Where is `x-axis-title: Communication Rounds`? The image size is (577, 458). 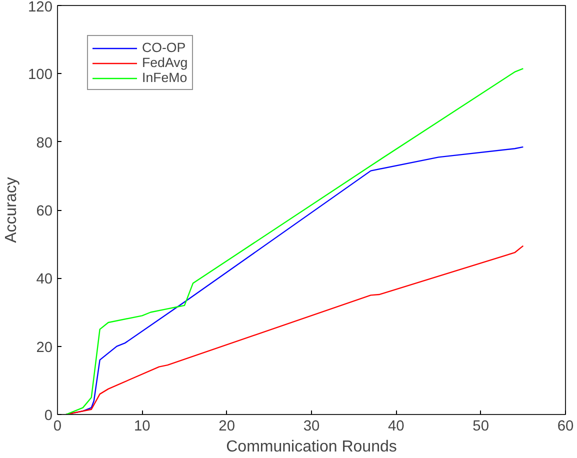 x-axis-title: Communication Rounds is located at coordinates (311, 447).